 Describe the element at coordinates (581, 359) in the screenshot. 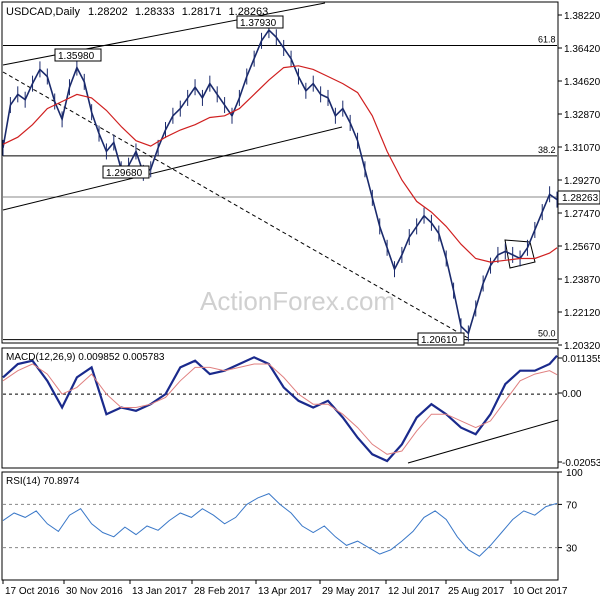

I see `macd-y-tick-label: 0.011355` at that location.